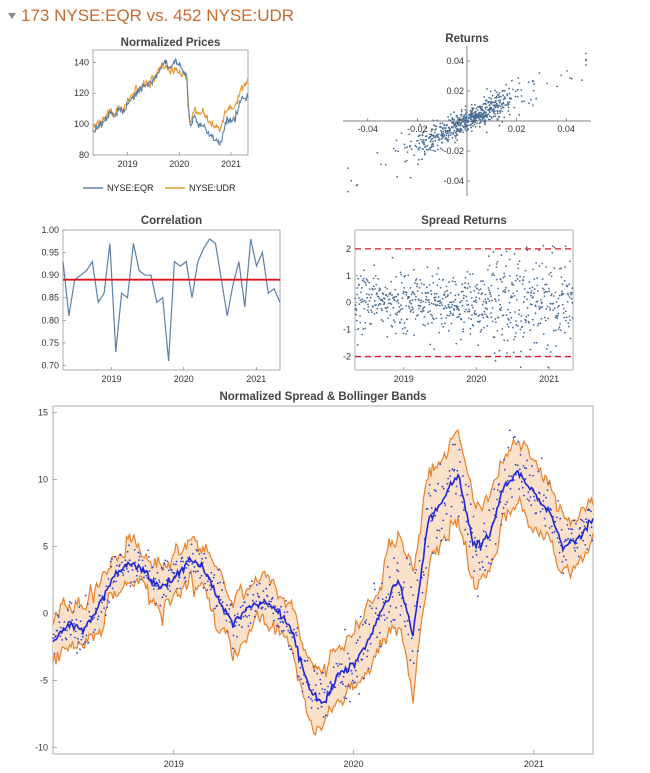  I want to click on disclosure-triangle-icon, so click(12, 16).